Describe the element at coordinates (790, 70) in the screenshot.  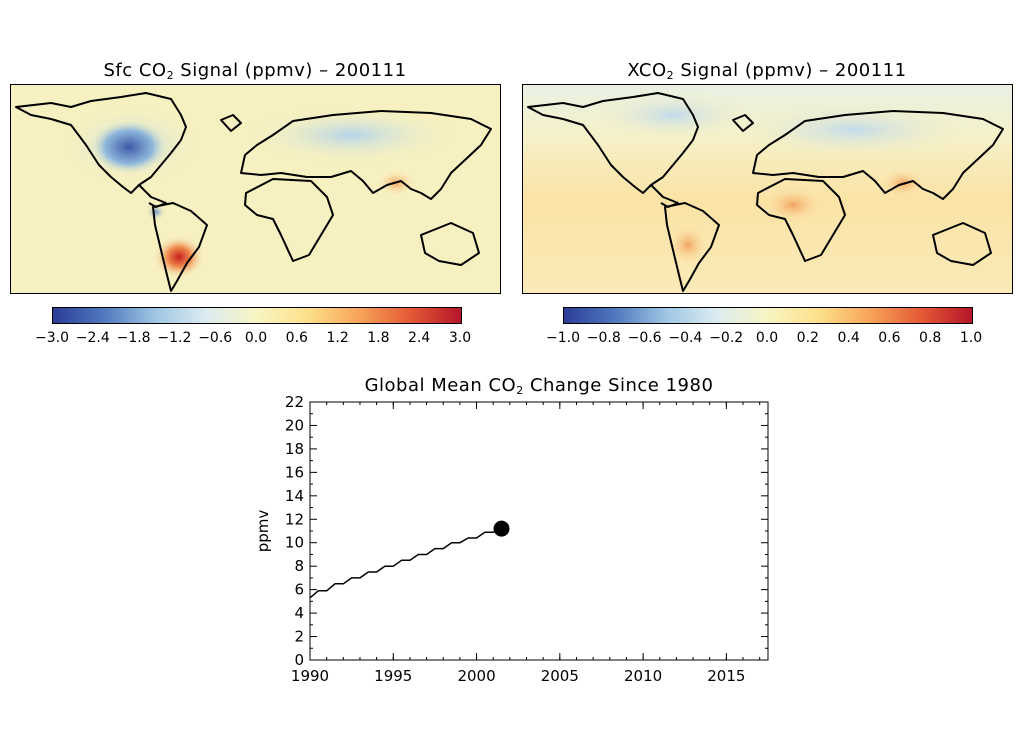
I see `xco2-title-suffix: Signal (ppmv) – 200111` at that location.